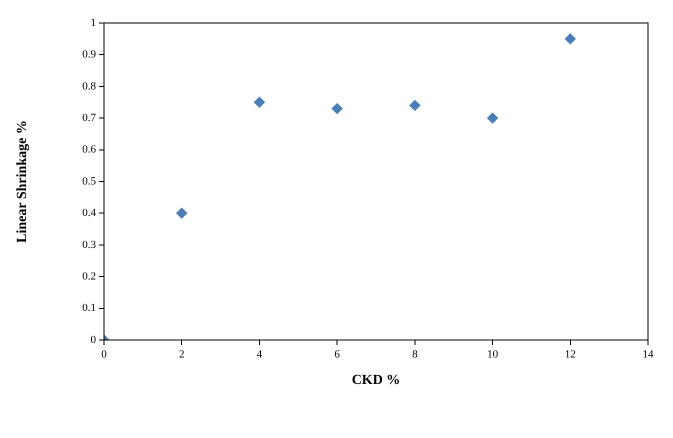 This screenshot has width=673, height=438. What do you see at coordinates (648, 354) in the screenshot?
I see `x-tick-label: 14` at bounding box center [648, 354].